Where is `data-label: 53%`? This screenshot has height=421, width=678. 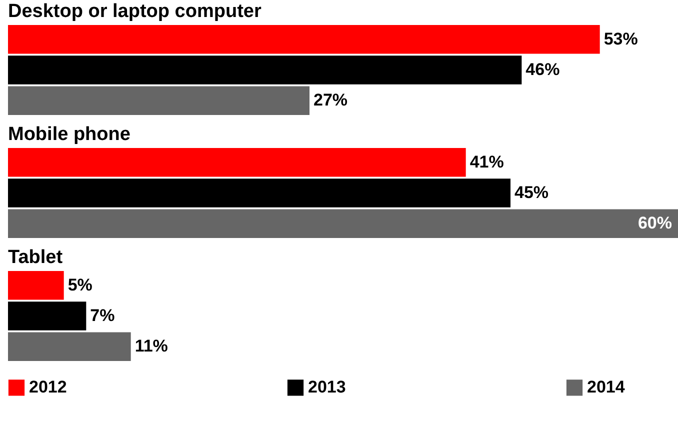
data-label: 53% is located at coordinates (621, 38).